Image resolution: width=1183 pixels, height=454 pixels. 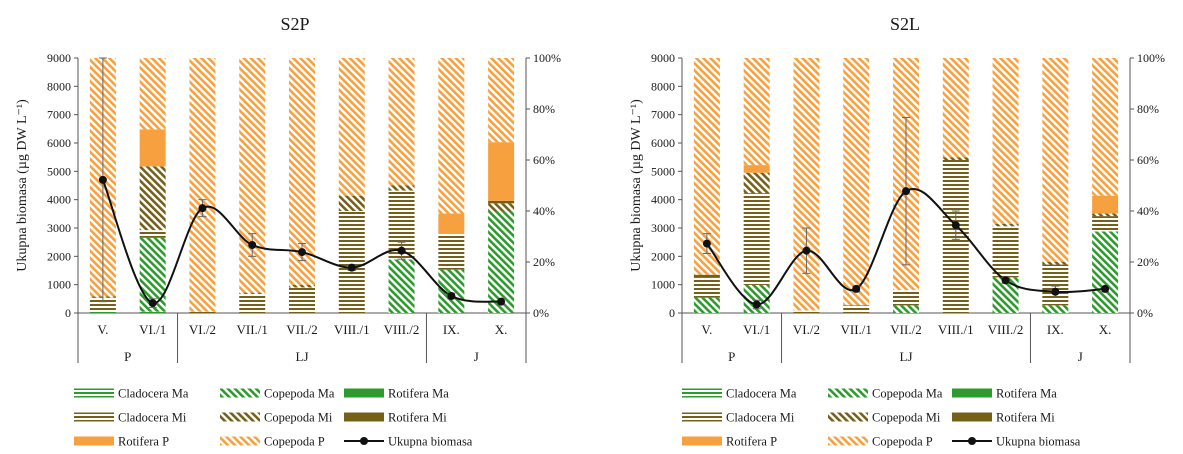 What do you see at coordinates (22, 185) in the screenshot?
I see `y-axis-label: Ukupna biomasa (µg DW L⁻¹)` at bounding box center [22, 185].